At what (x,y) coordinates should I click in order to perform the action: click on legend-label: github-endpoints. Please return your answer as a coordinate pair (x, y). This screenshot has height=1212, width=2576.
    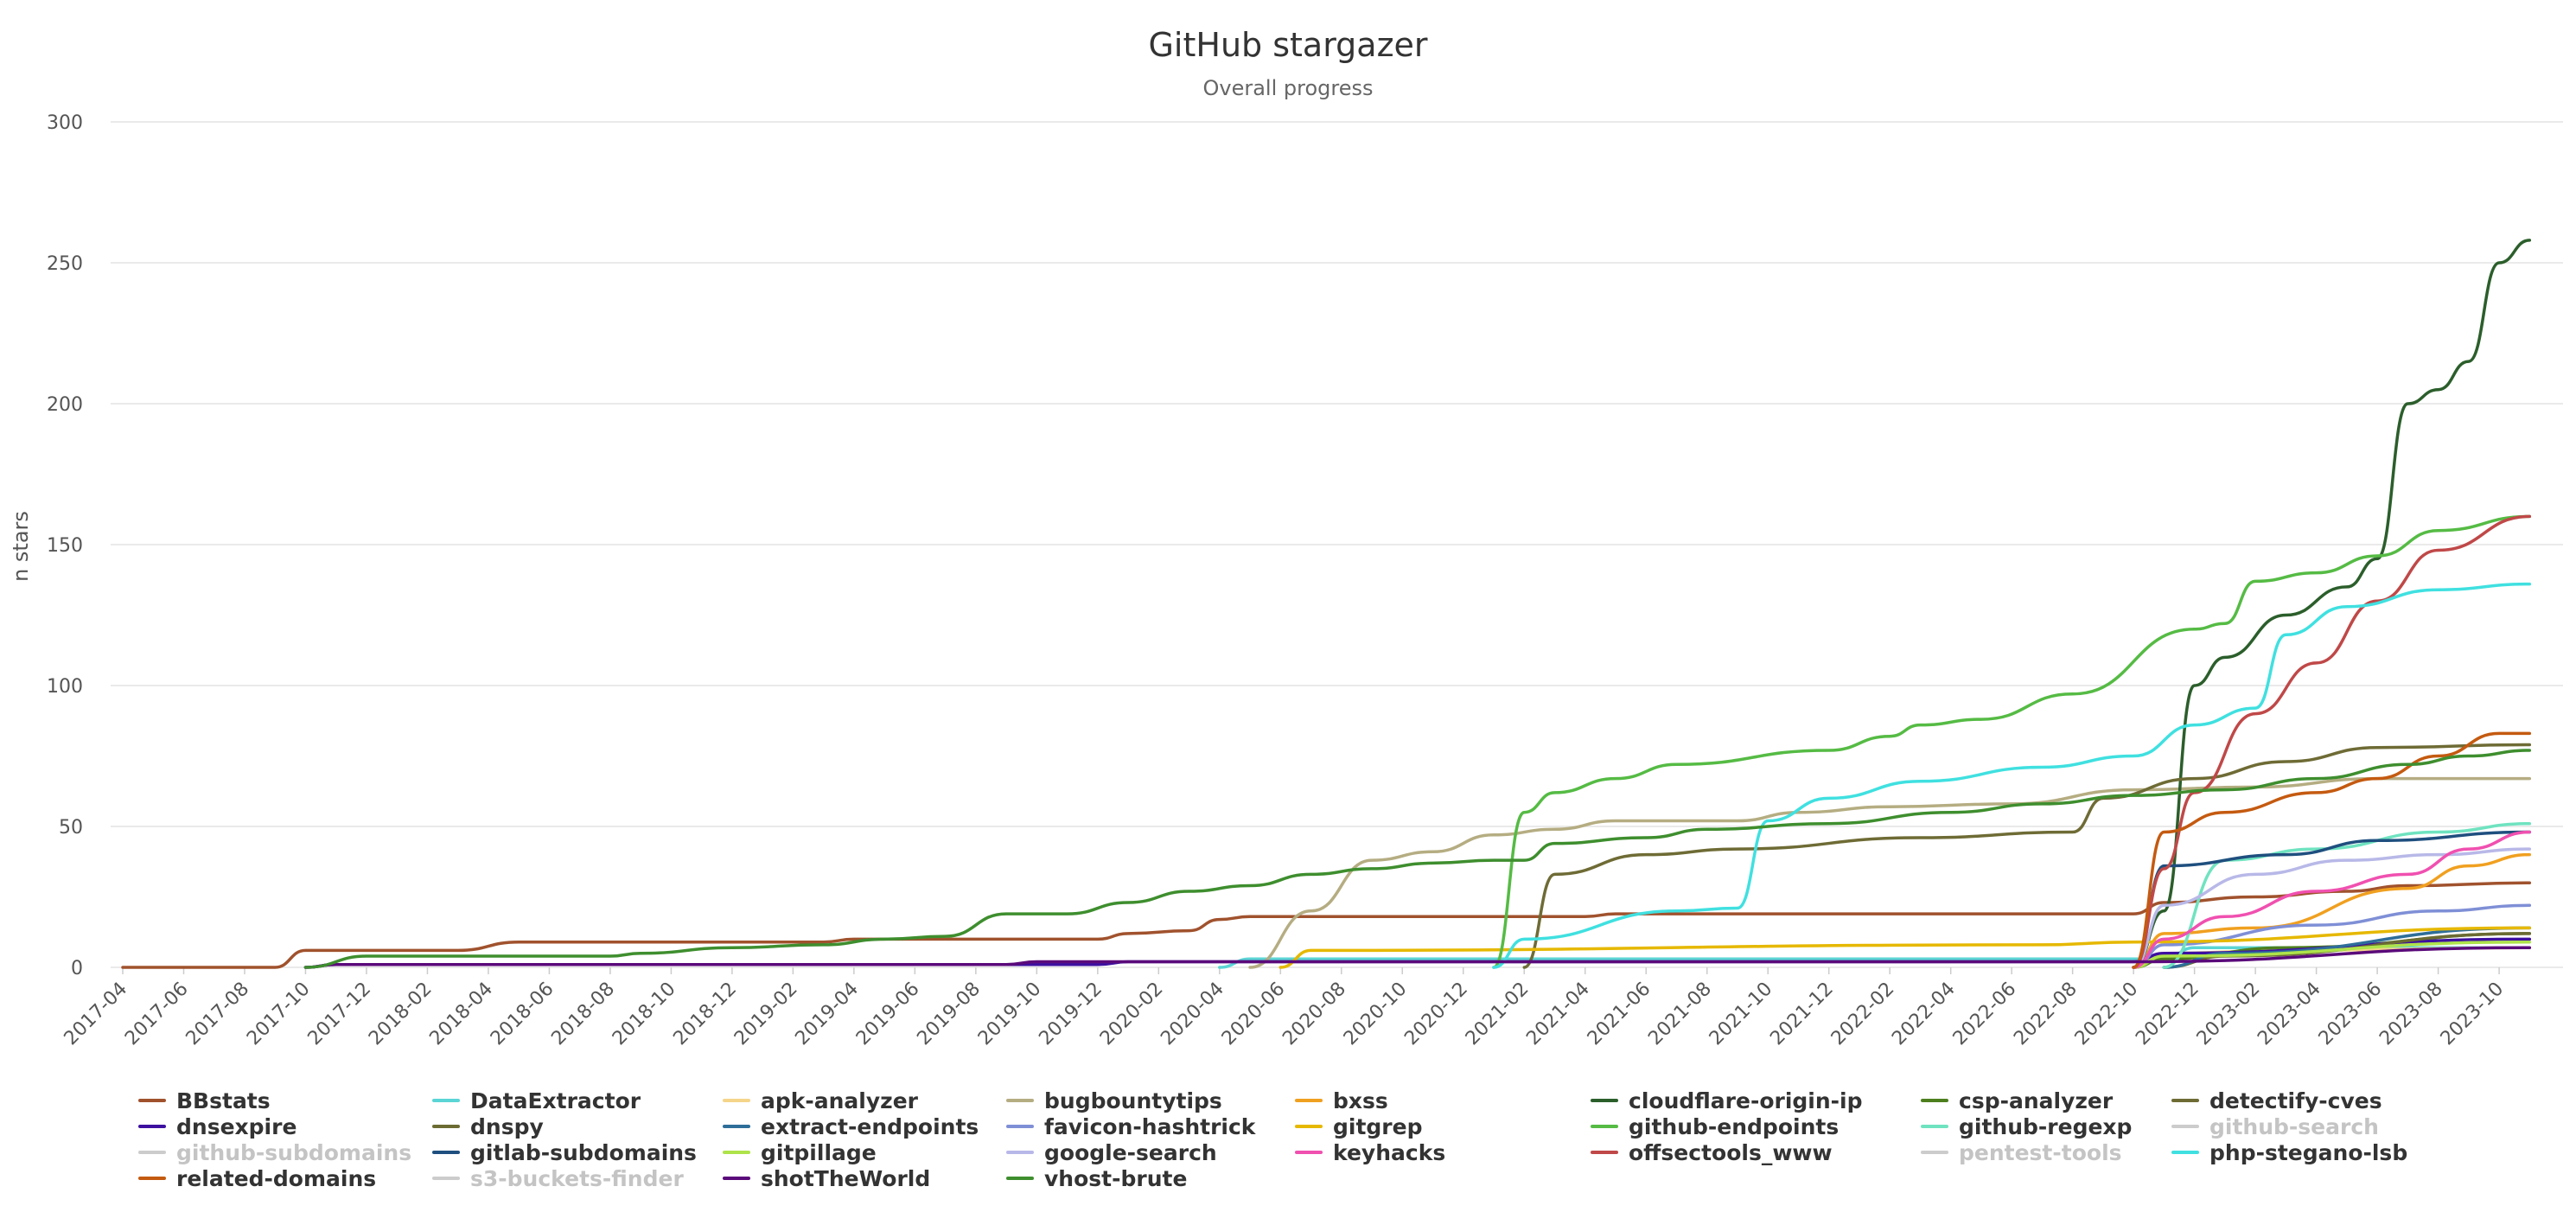
    Looking at the image, I should click on (1734, 1126).